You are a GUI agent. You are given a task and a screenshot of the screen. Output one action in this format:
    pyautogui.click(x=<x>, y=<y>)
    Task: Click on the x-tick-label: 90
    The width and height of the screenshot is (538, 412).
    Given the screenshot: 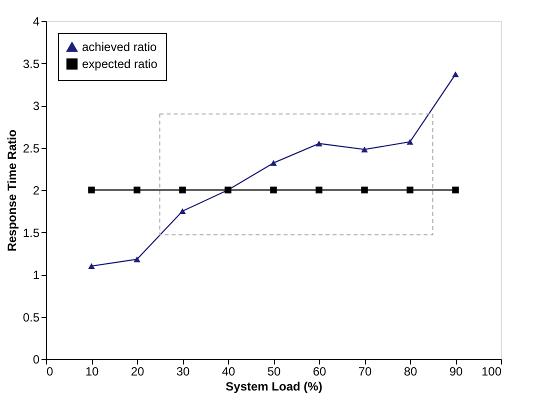 What is the action you would take?
    pyautogui.click(x=456, y=371)
    